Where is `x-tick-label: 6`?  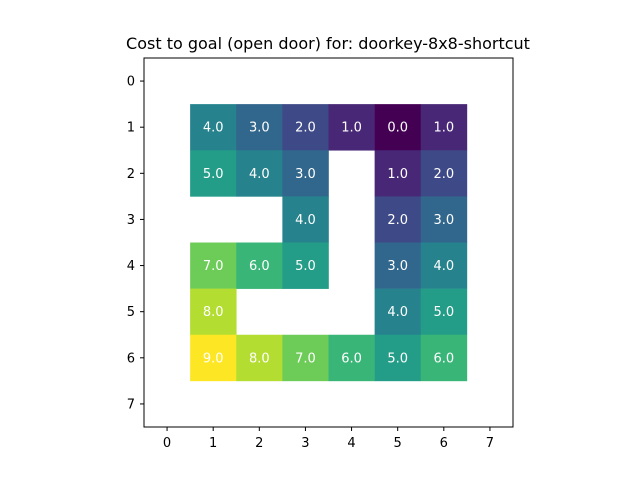
x-tick-label: 6 is located at coordinates (444, 443).